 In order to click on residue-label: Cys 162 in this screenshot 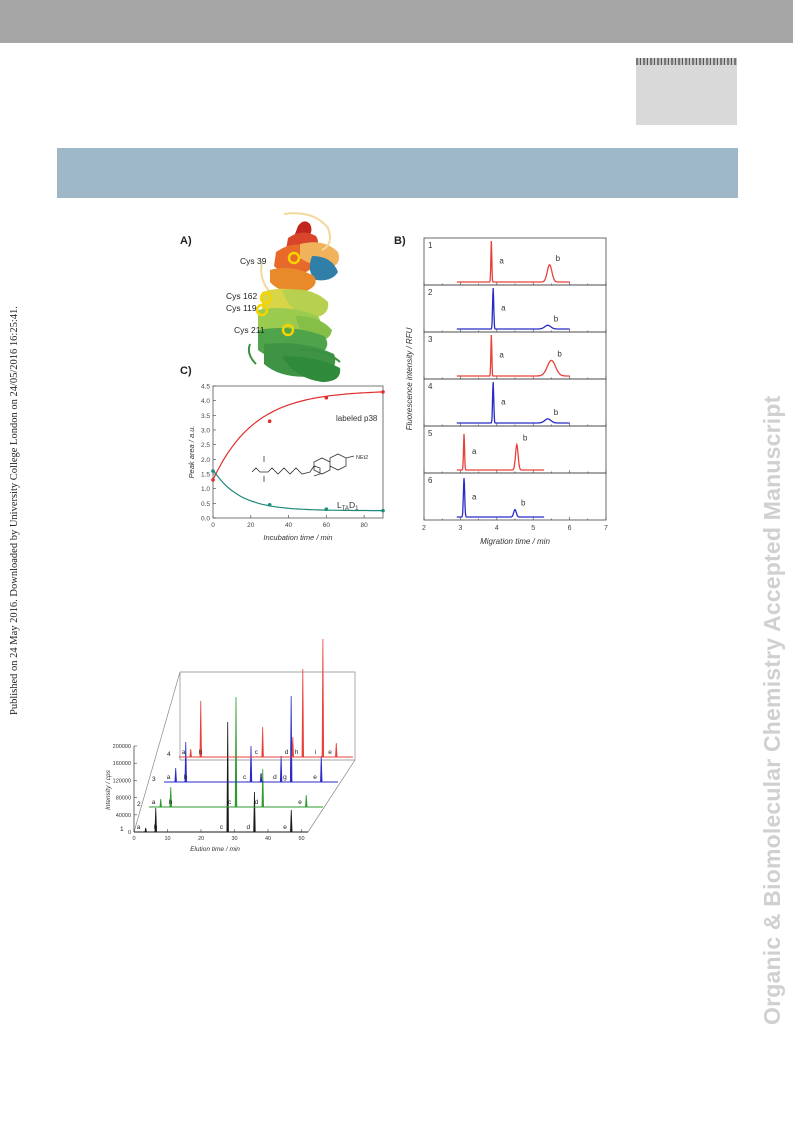, I will do `click(241, 296)`.